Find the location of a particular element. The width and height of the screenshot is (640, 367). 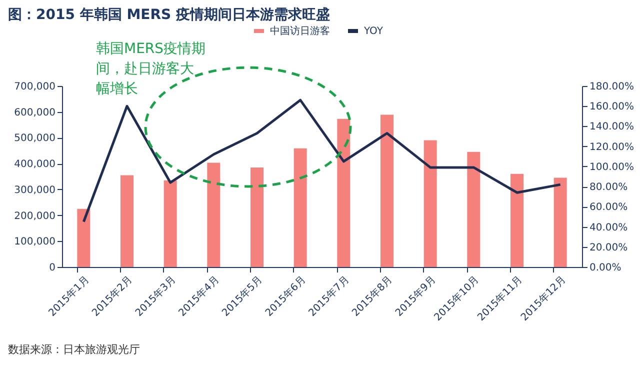

y2-tick-label: 160.00% is located at coordinates (612, 107).